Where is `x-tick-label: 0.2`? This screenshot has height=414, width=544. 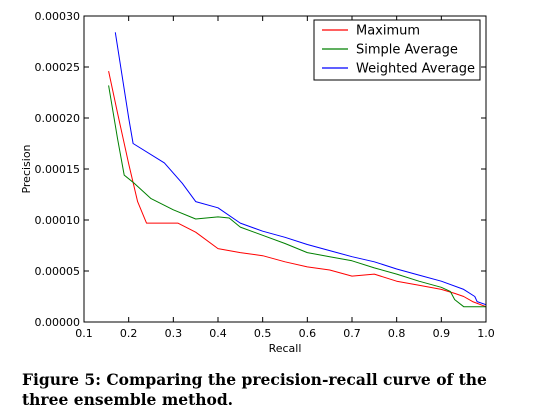 x-tick-label: 0.2 is located at coordinates (129, 333).